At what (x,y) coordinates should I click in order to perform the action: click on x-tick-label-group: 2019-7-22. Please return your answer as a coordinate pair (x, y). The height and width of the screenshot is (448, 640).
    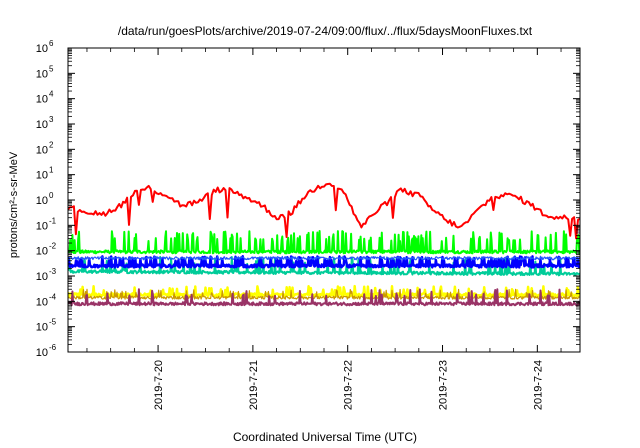
    Looking at the image, I should click on (349, 385).